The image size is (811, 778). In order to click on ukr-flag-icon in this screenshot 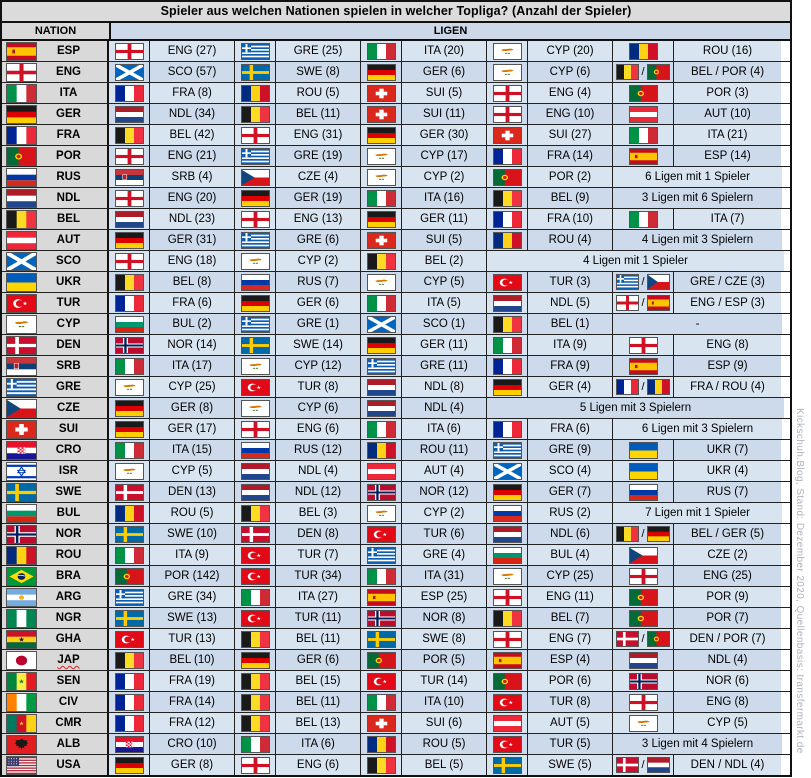, I will do `click(643, 450)`.